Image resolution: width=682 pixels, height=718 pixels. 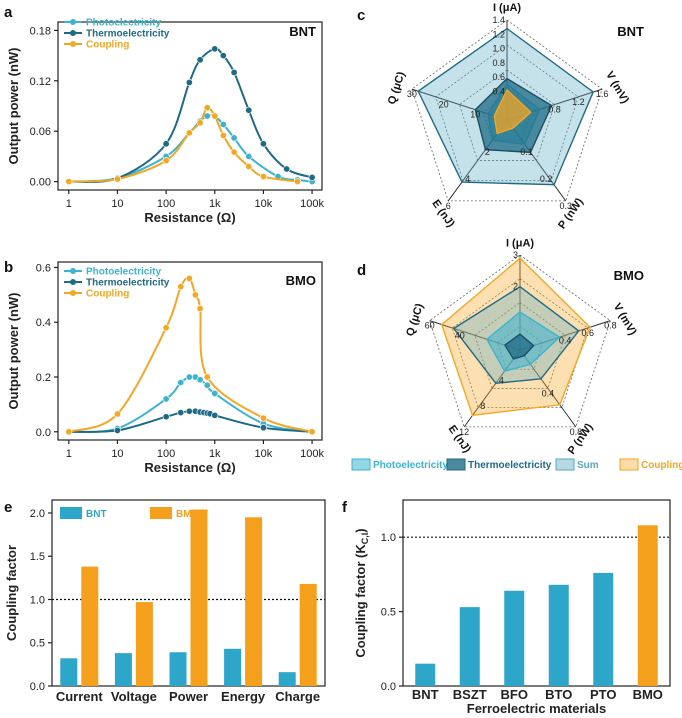 I want to click on series-line-thermoelectricity, so click(x=190, y=115).